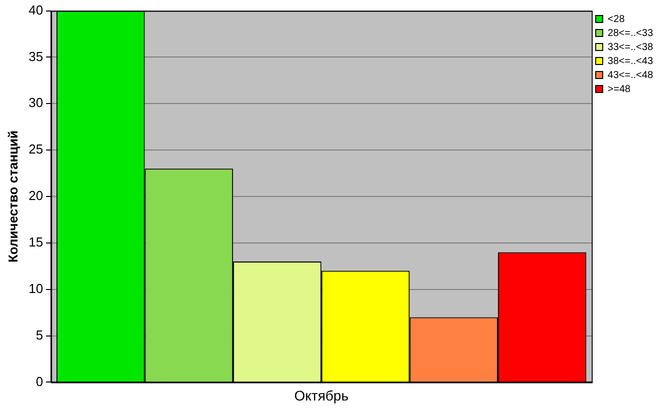  Describe the element at coordinates (12, 196) in the screenshot. I see `y-axis-title: Количество станций` at that location.